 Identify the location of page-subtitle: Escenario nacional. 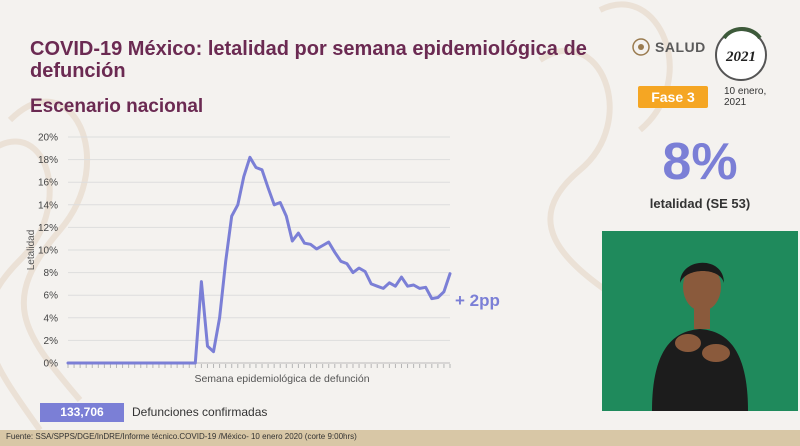
(117, 106).